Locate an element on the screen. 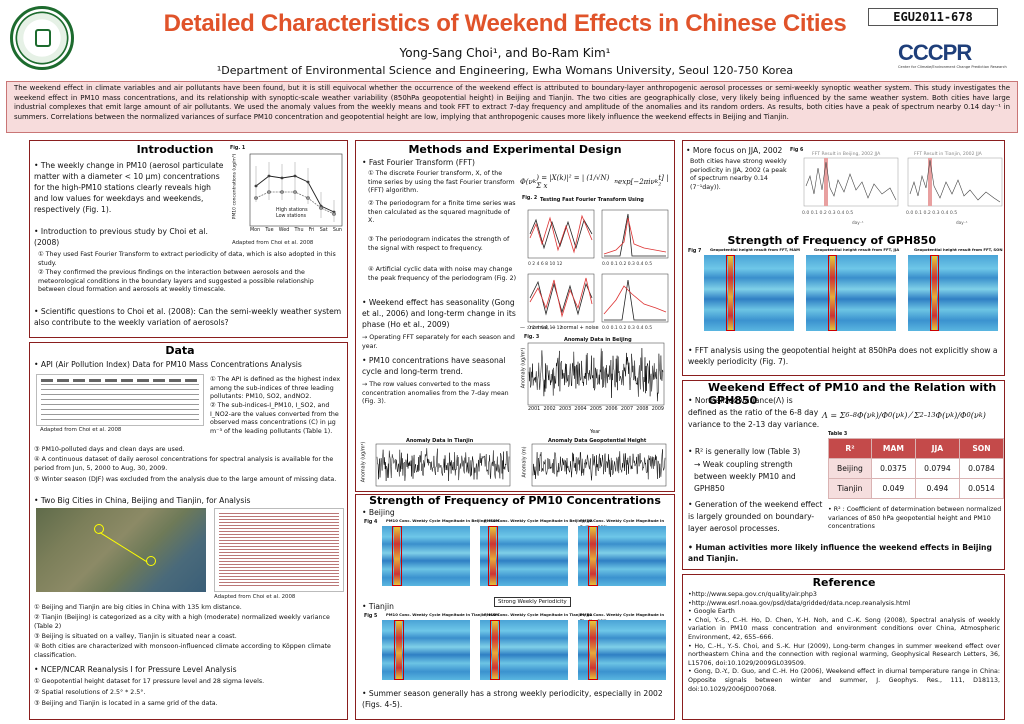  methods-bullet-fft: • Fast Fourier Transform (FFT) is located at coordinates (418, 162).